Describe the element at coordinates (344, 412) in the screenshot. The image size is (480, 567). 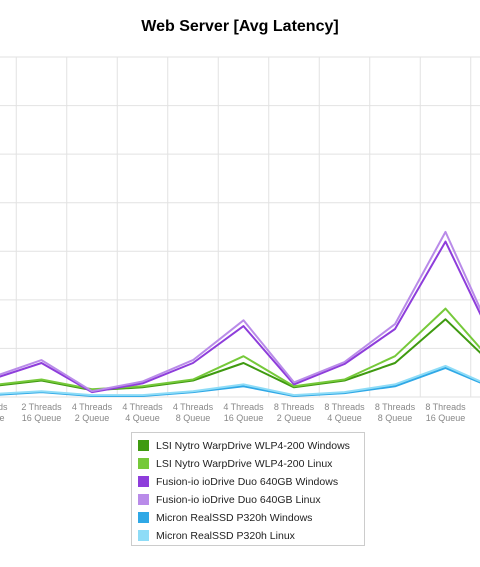
I see `x-tick-label: 8 Threads 4 Queue` at that location.